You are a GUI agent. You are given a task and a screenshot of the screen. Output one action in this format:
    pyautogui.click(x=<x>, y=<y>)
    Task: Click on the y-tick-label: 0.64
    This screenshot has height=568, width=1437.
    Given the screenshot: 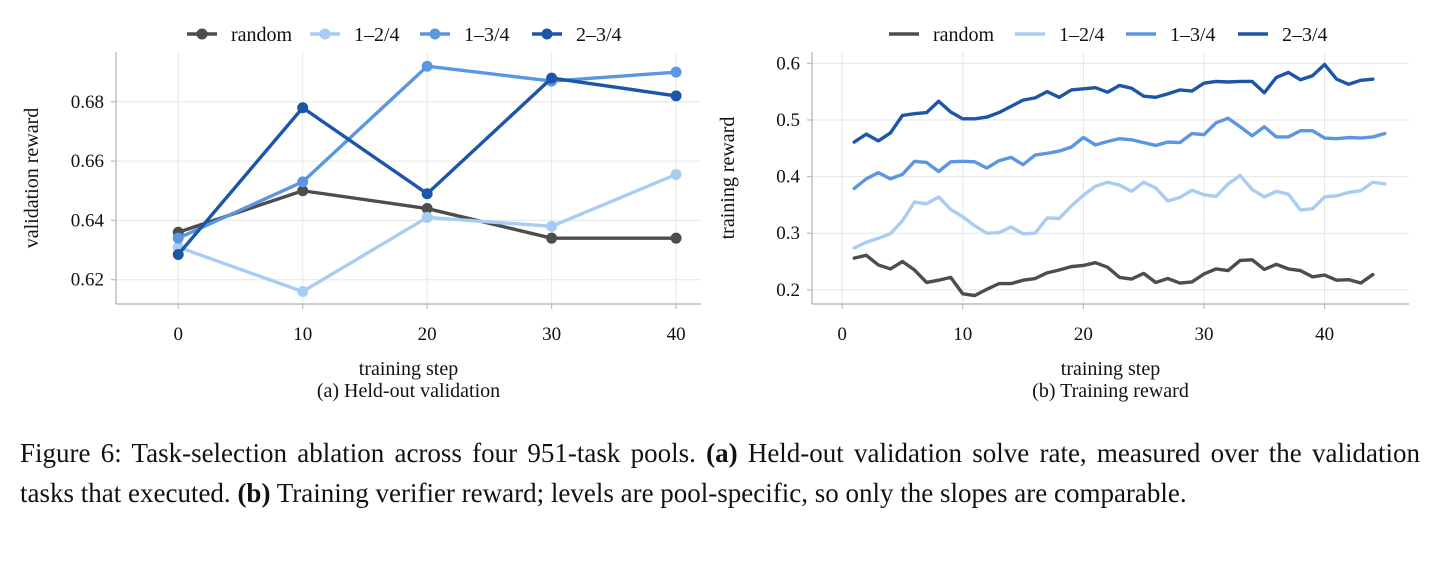 What is the action you would take?
    pyautogui.click(x=88, y=220)
    